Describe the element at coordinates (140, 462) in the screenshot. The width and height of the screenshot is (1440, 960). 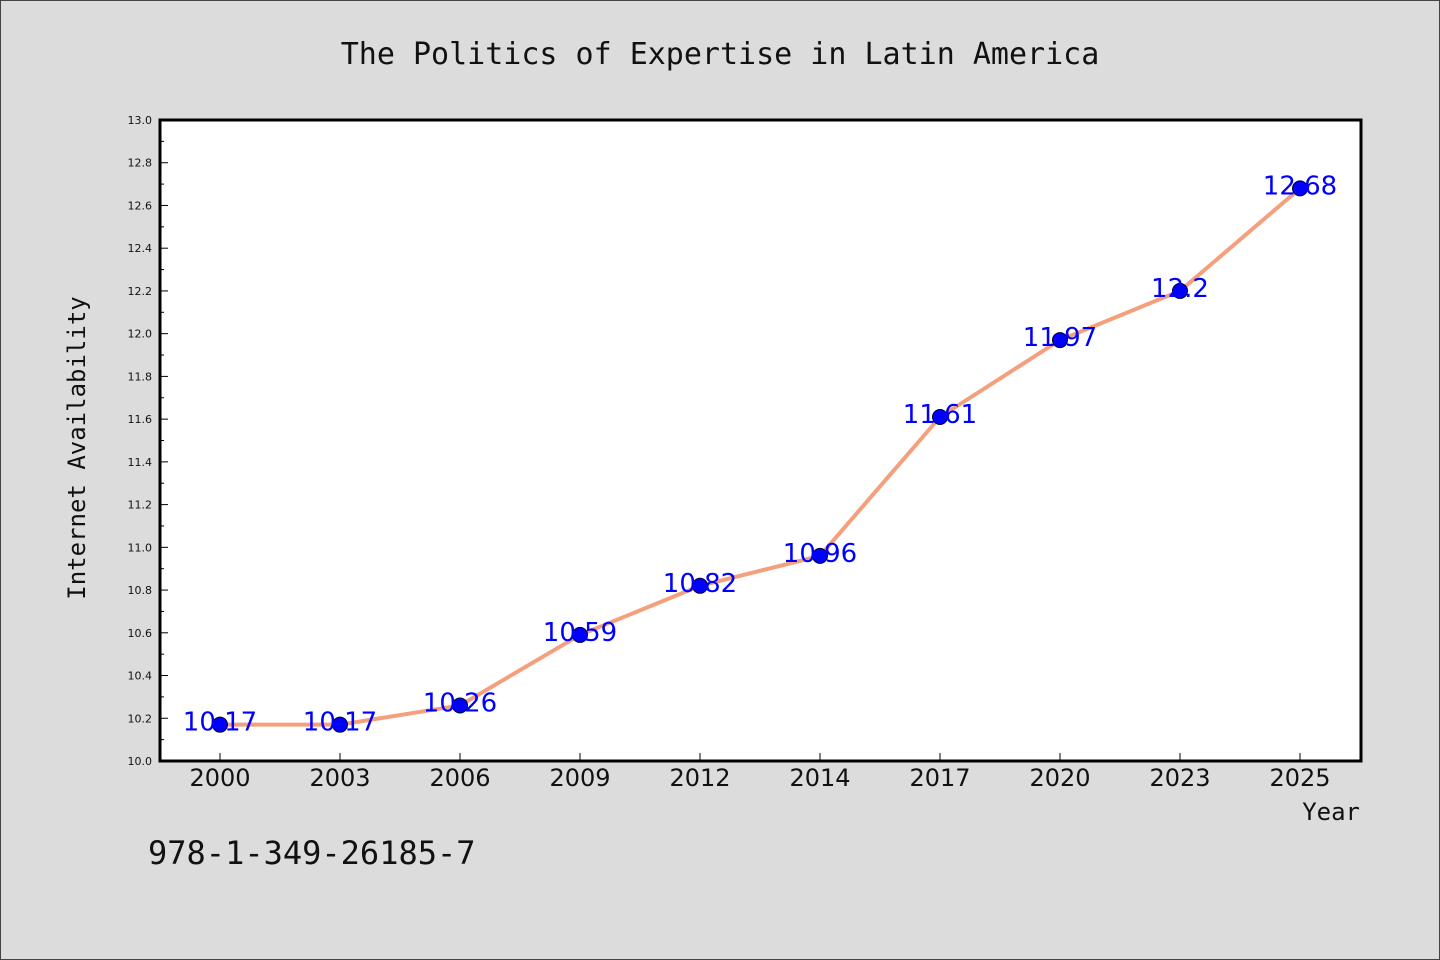
I see `y-tick-label: 11.4` at that location.